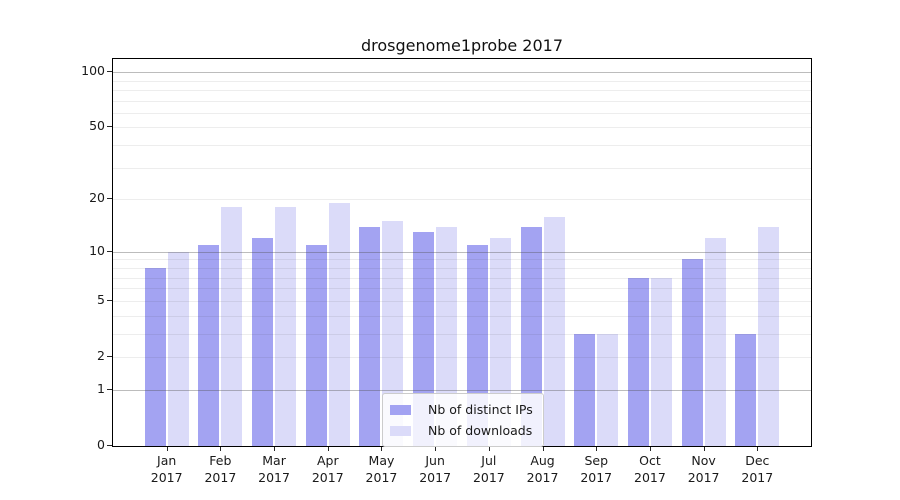 This screenshot has width=900, height=500. Describe the element at coordinates (93, 71) in the screenshot. I see `y-tick-label: 100` at that location.